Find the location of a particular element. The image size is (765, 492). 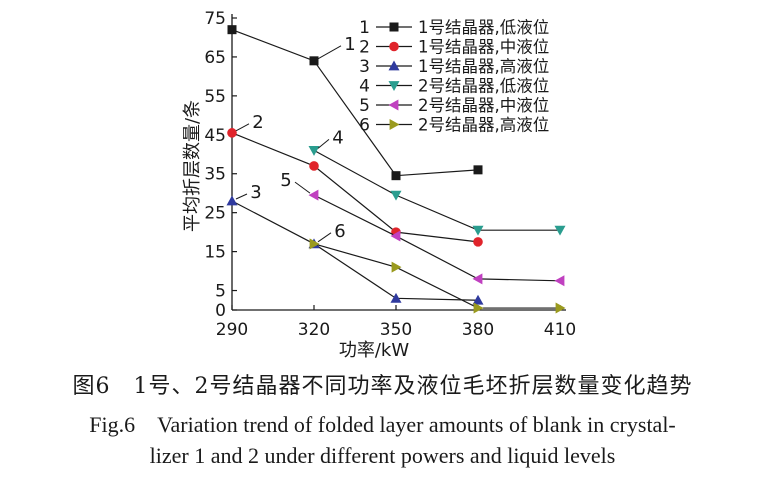

callout-label-2: 2 is located at coordinates (257, 122).